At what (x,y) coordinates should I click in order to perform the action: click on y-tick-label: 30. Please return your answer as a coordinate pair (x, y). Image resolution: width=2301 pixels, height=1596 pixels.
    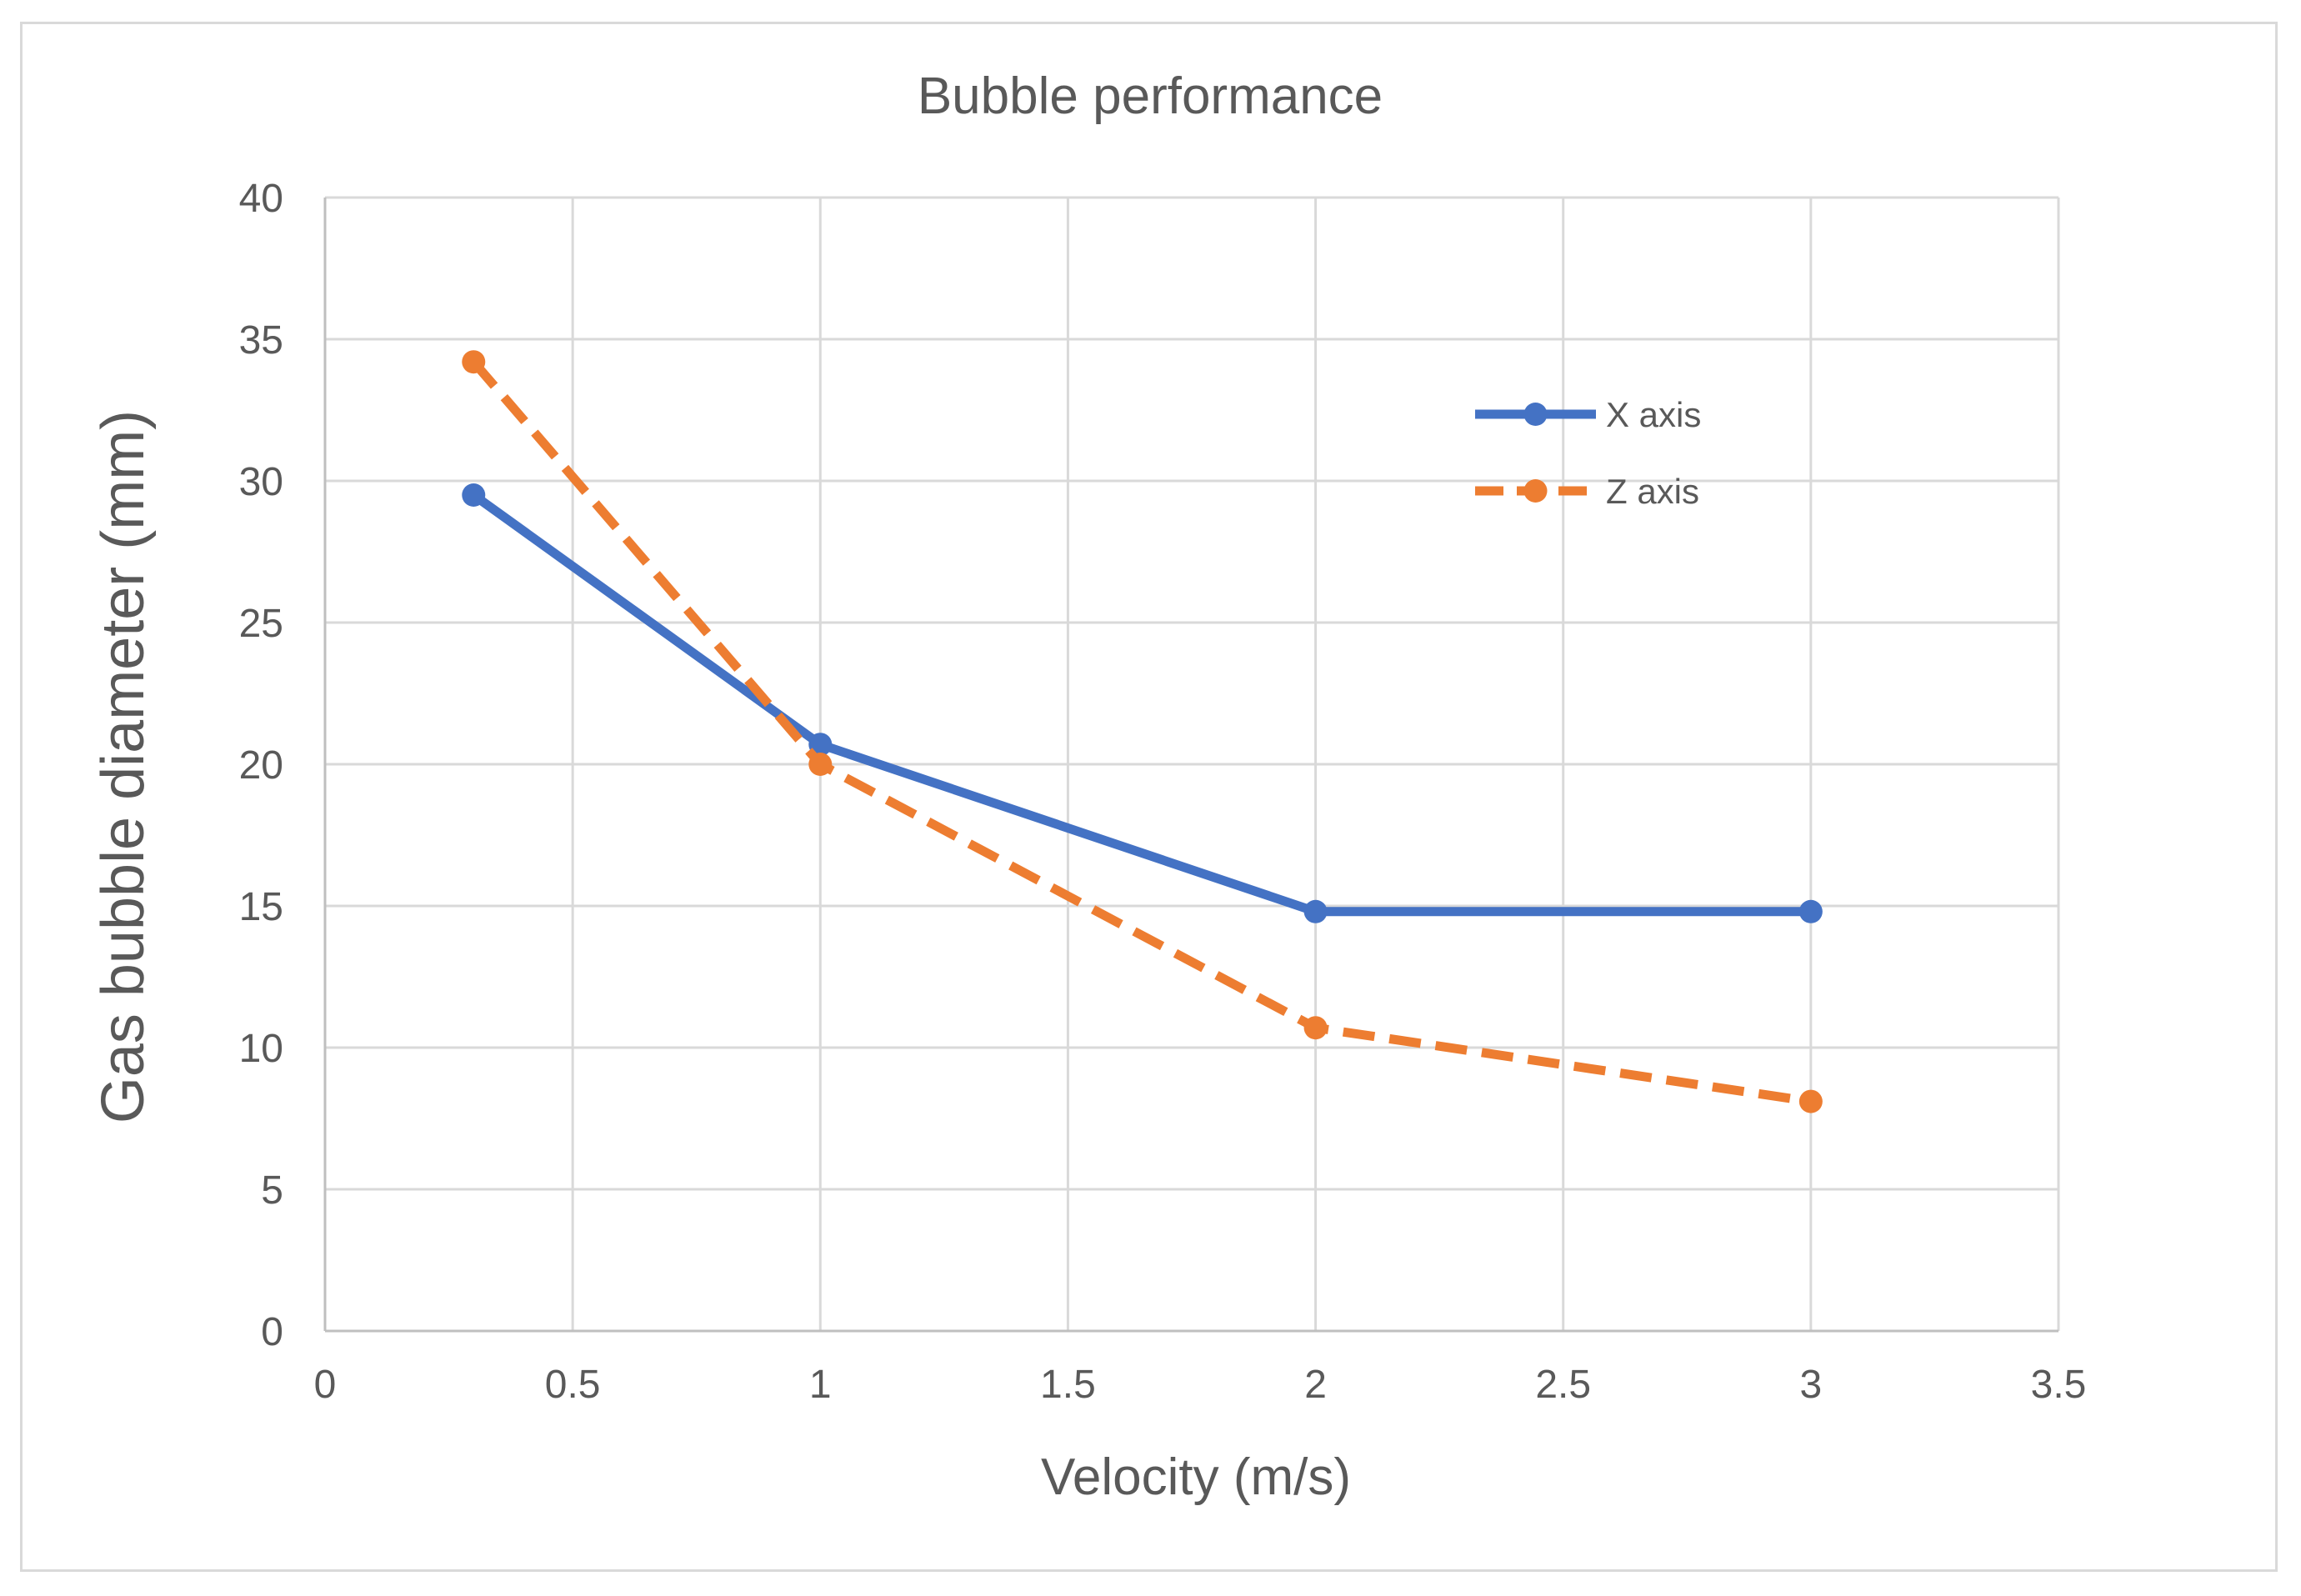
    Looking at the image, I should click on (261, 482).